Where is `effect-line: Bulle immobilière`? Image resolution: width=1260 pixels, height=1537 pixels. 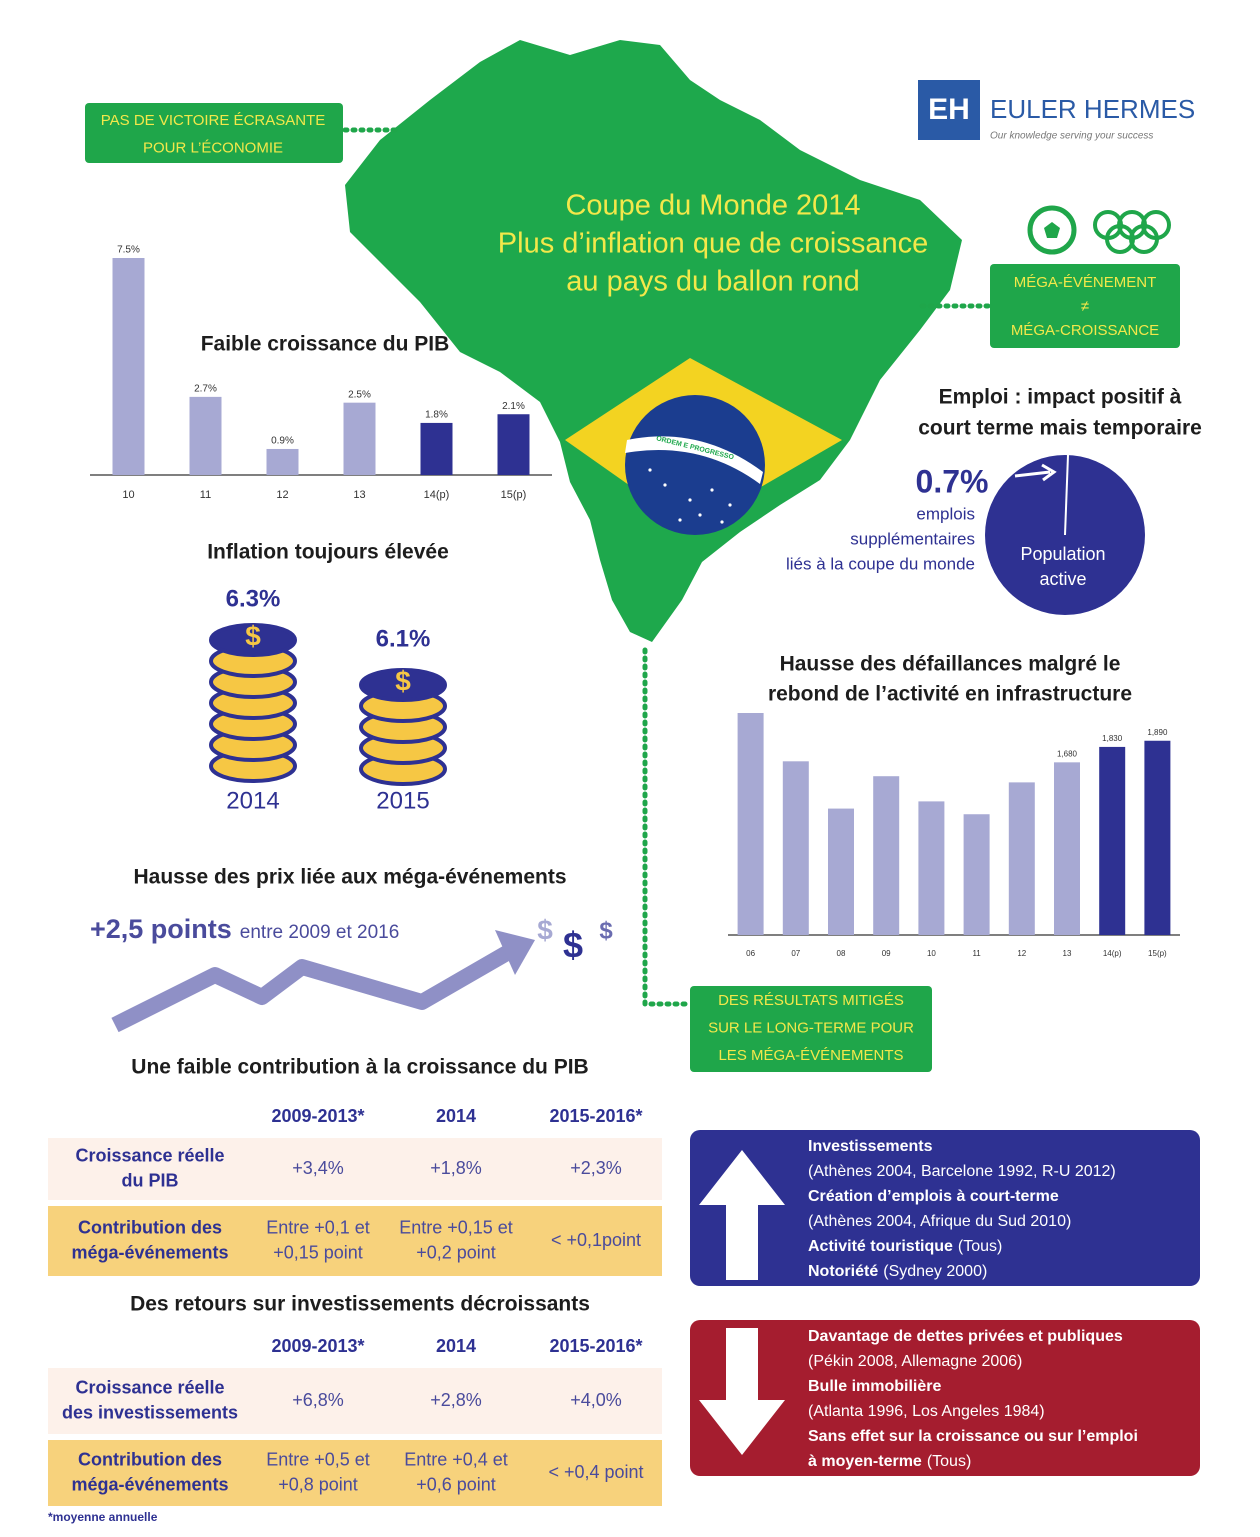
effect-line: Bulle immobilière is located at coordinates (874, 1386).